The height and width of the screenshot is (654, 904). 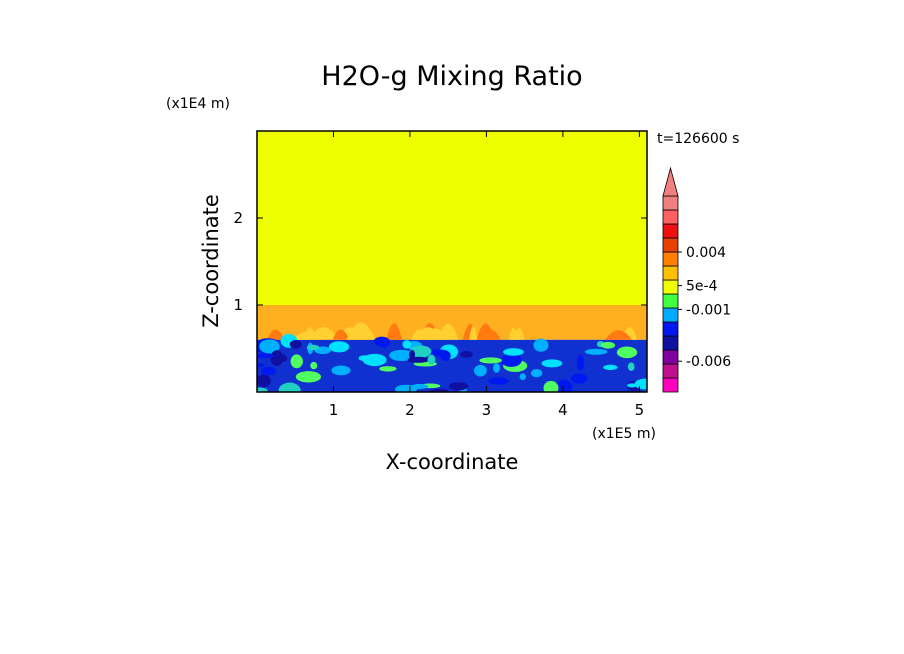 I want to click on region-upper, so click(x=452, y=218).